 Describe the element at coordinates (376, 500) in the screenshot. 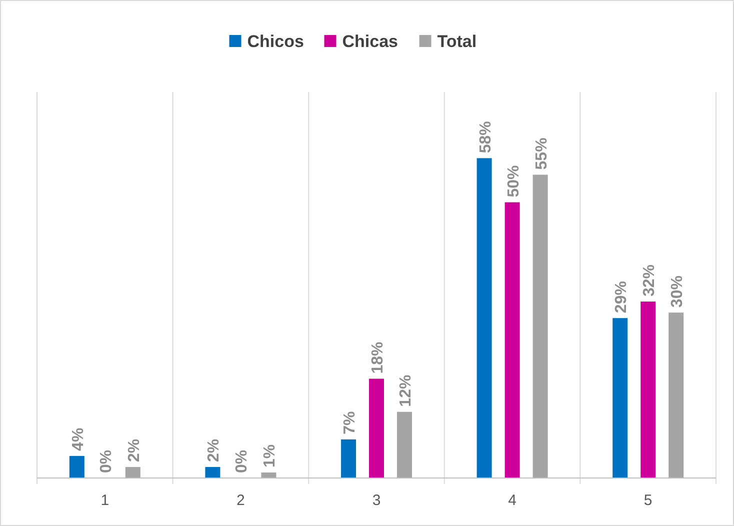

I see `x-tick-label: 3` at that location.